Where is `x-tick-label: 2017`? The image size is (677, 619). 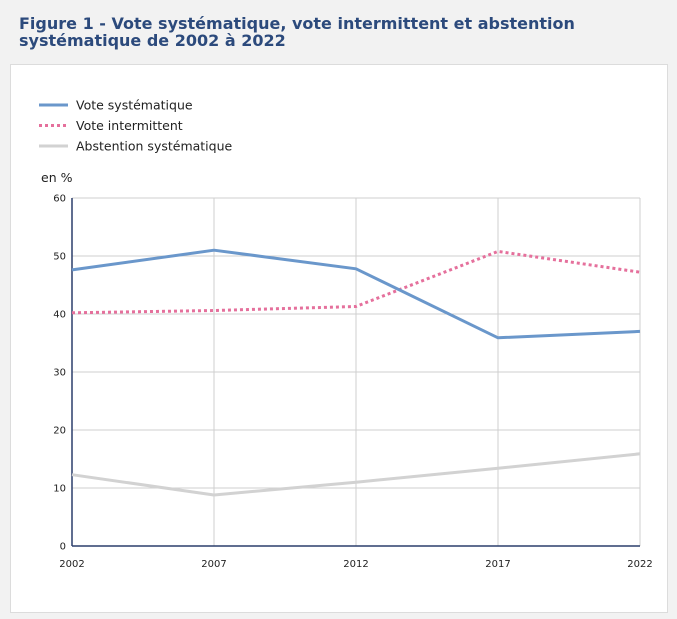
x-tick-label: 2017 is located at coordinates (497, 564).